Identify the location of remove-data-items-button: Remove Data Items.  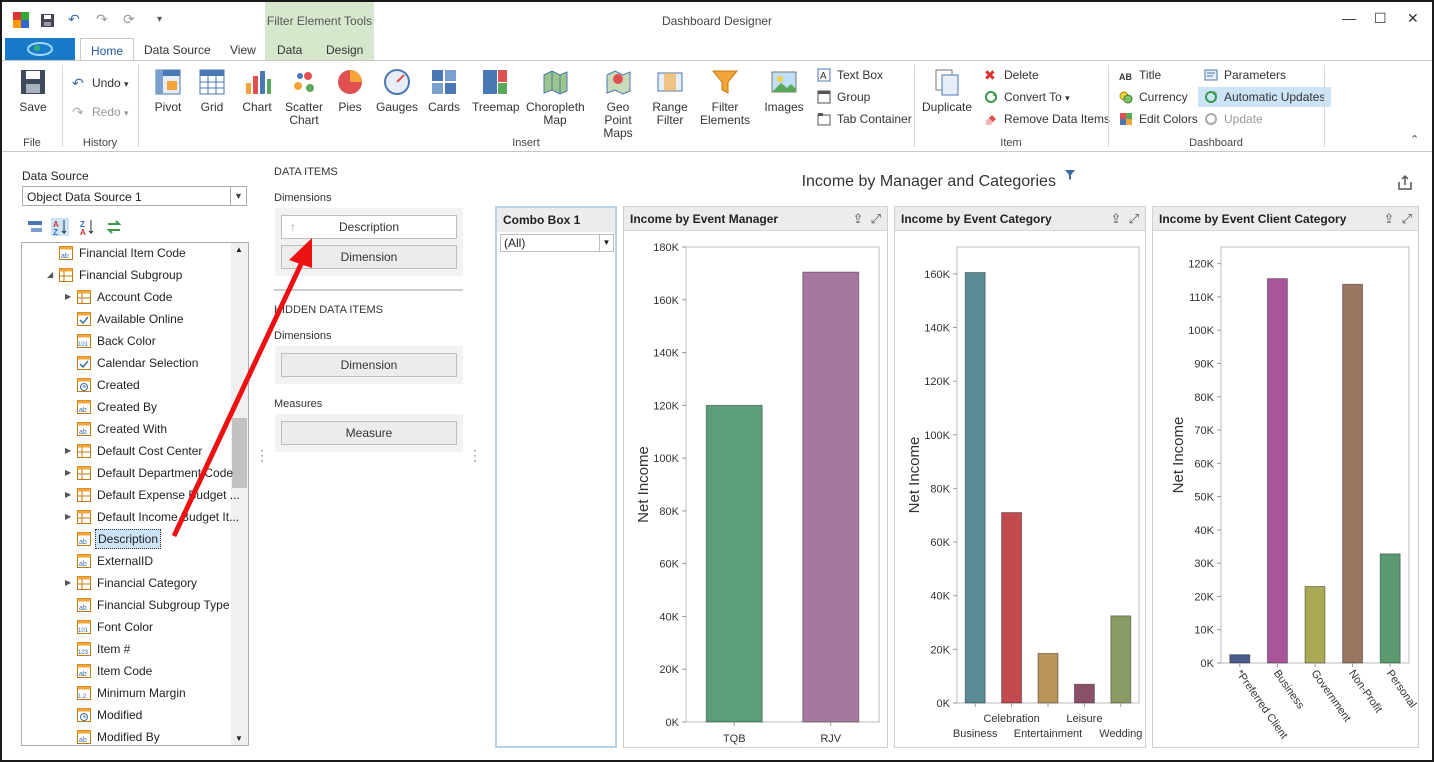
(1047, 119).